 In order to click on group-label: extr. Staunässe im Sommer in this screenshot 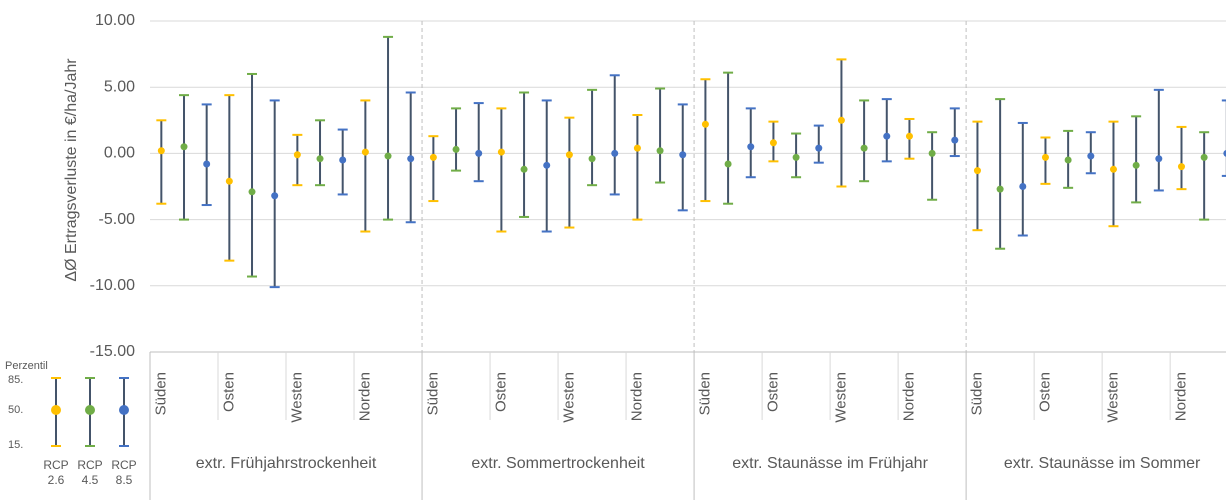, I will do `click(1102, 463)`.